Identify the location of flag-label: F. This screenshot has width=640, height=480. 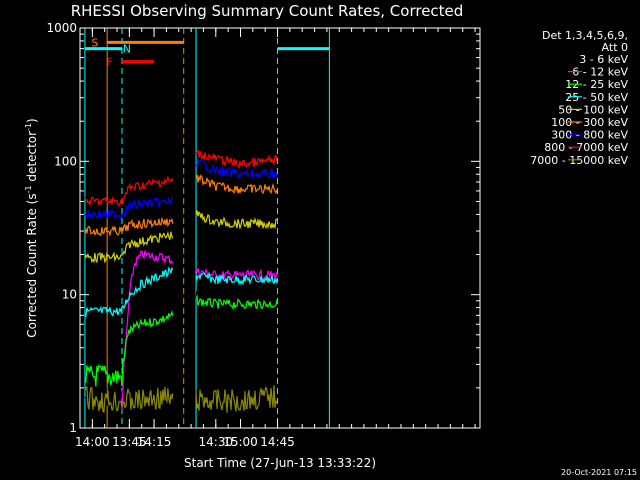
(109, 62).